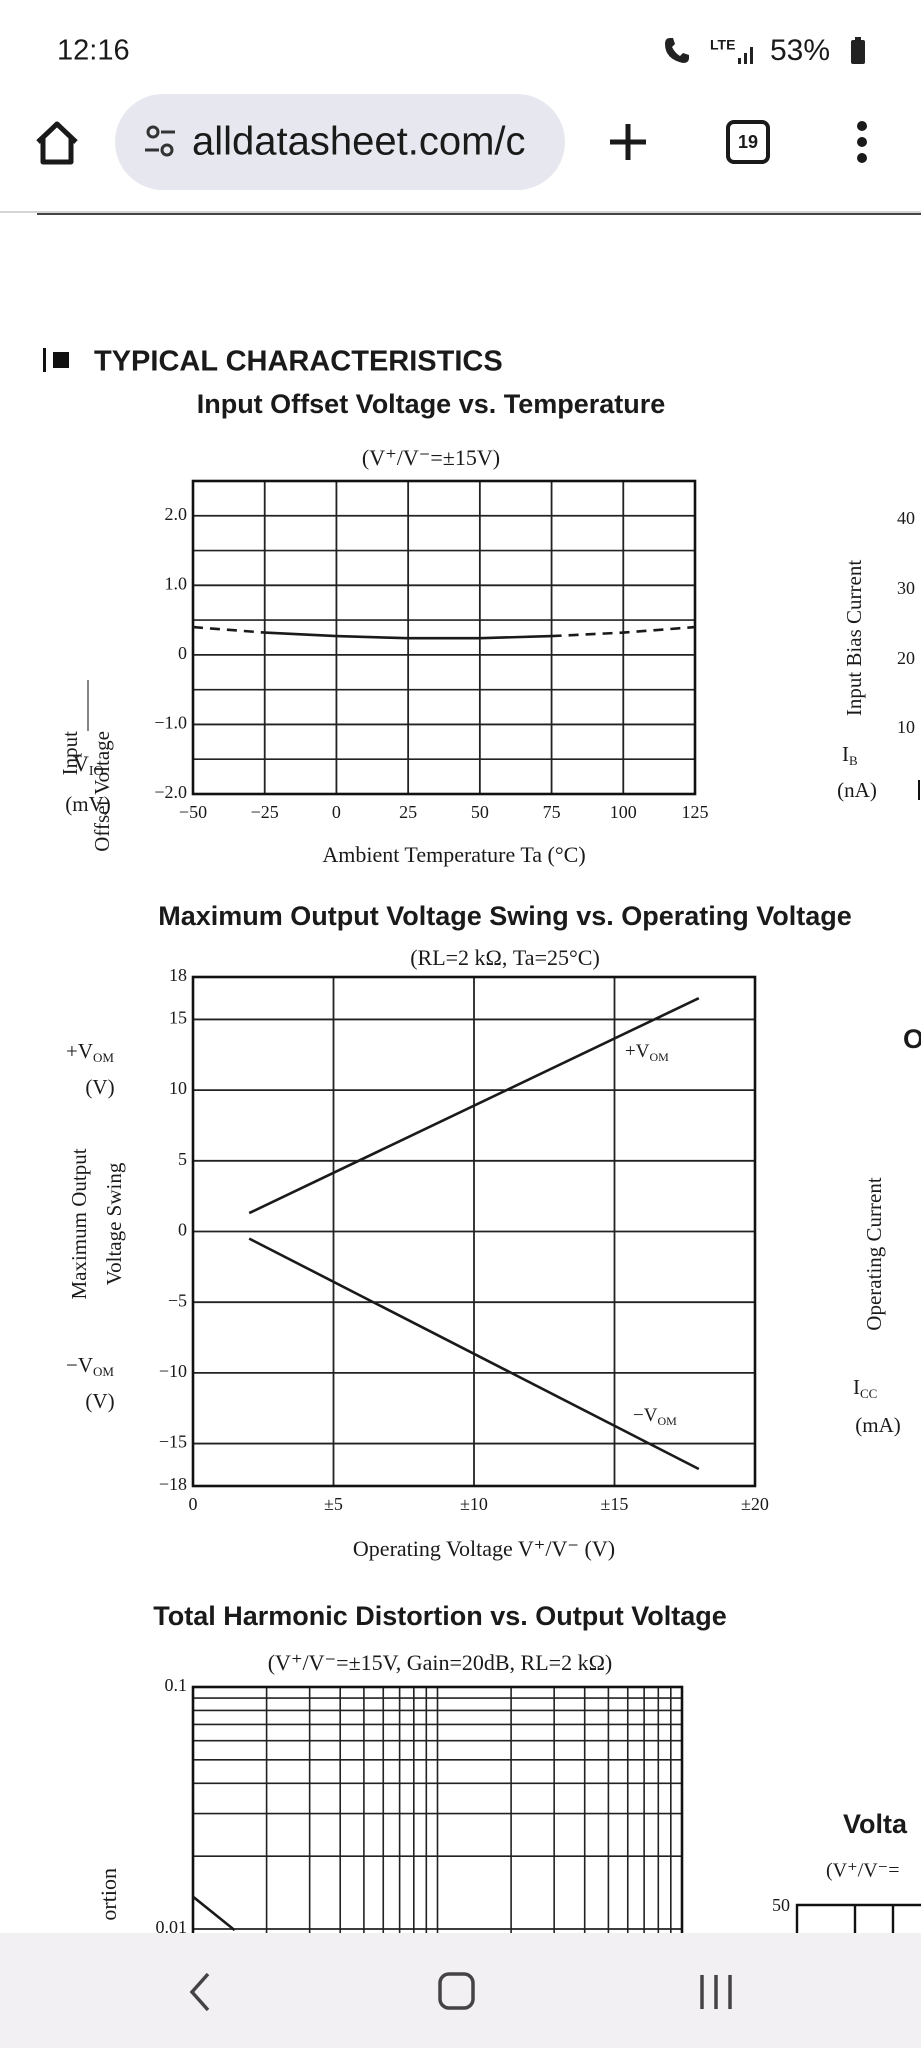 The width and height of the screenshot is (921, 2048). Describe the element at coordinates (857, 790) in the screenshot. I see `clipped-unit: (nA)` at that location.